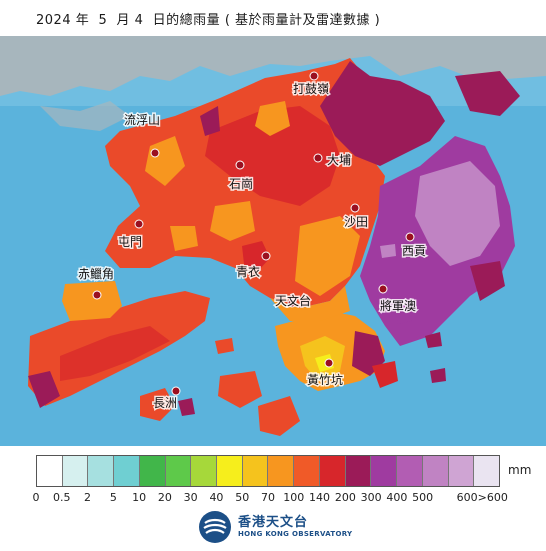  I want to click on station-marker-shek-kong, so click(240, 165).